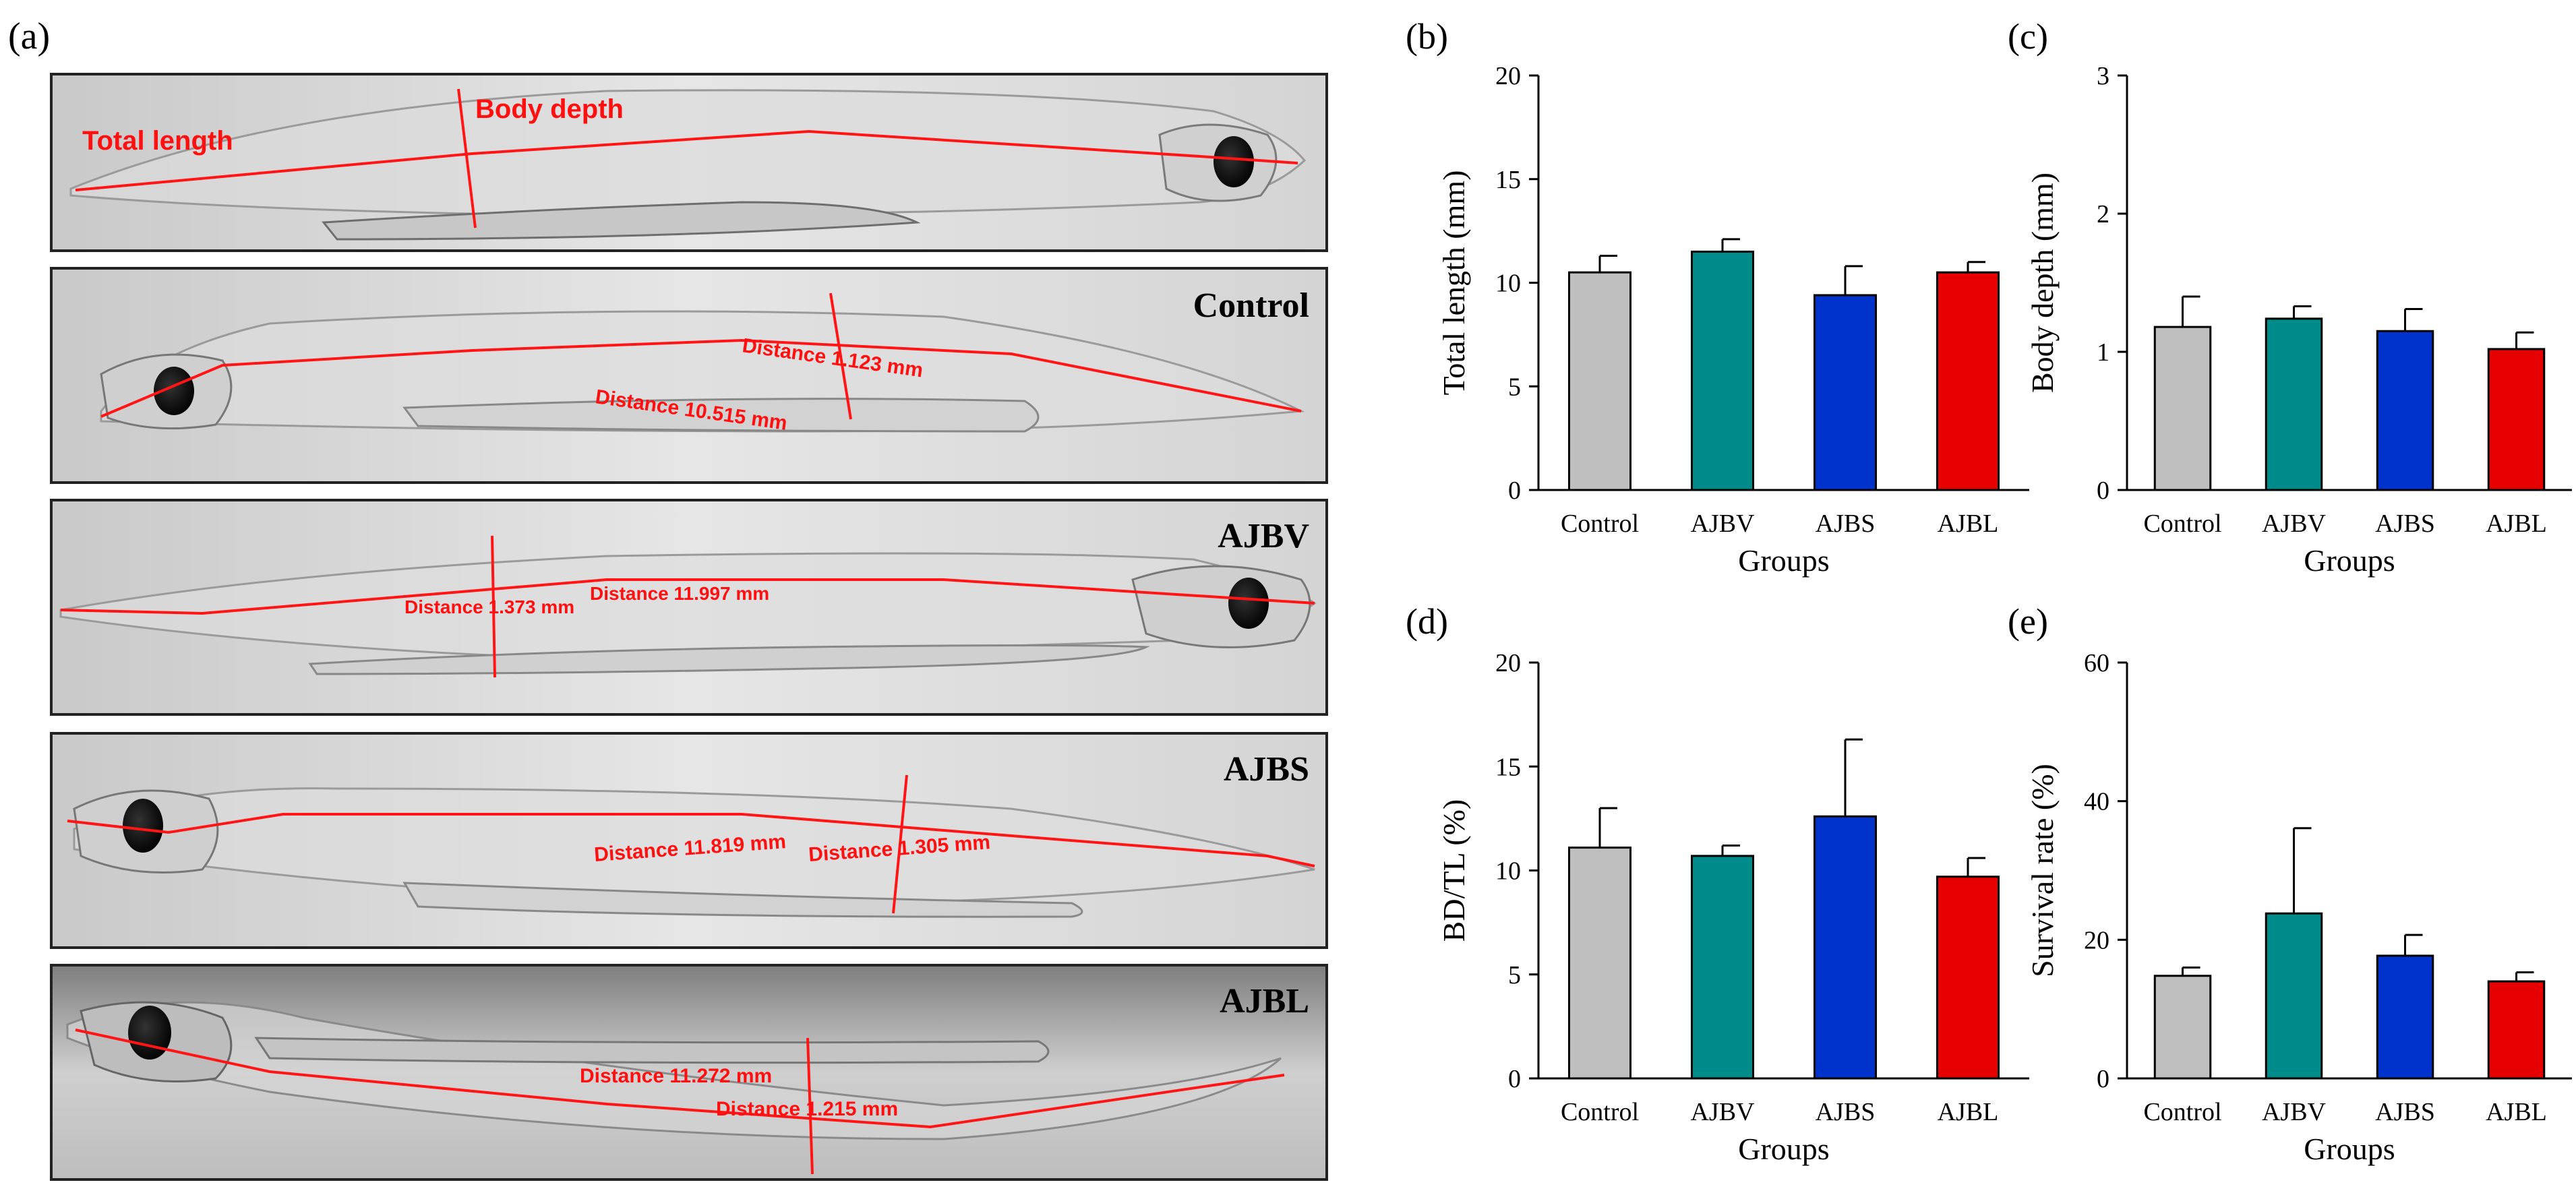  What do you see at coordinates (676, 1076) in the screenshot?
I see `annotation-total-length: Distance 11.272 mm` at bounding box center [676, 1076].